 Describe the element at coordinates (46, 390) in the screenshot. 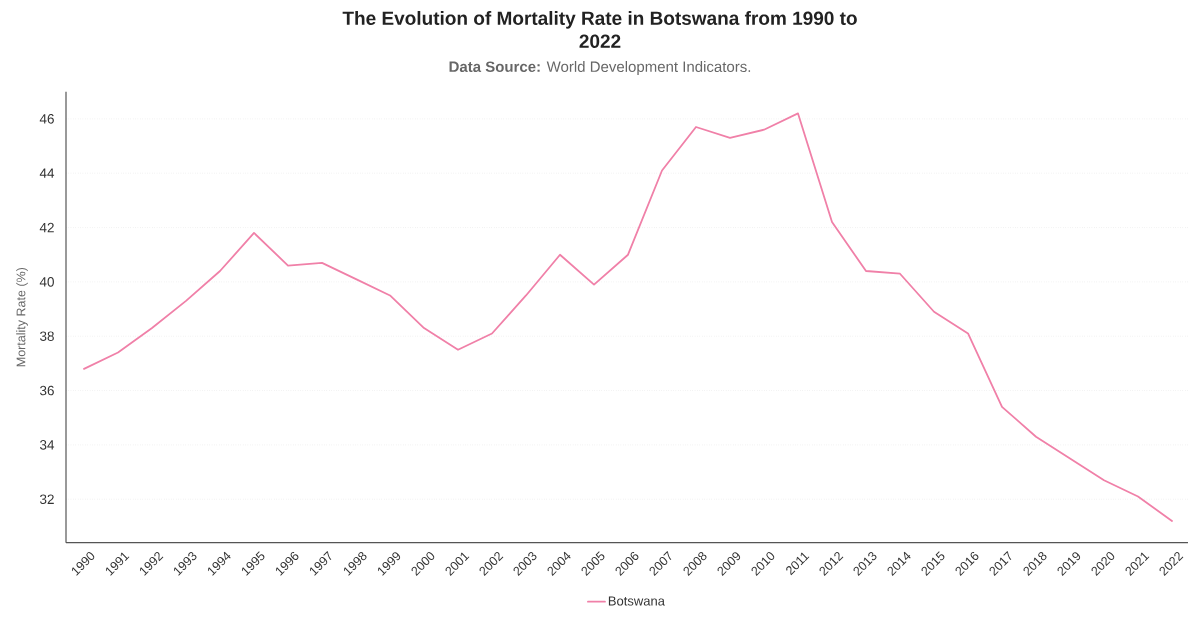

I see `y-tick-label: 36` at that location.